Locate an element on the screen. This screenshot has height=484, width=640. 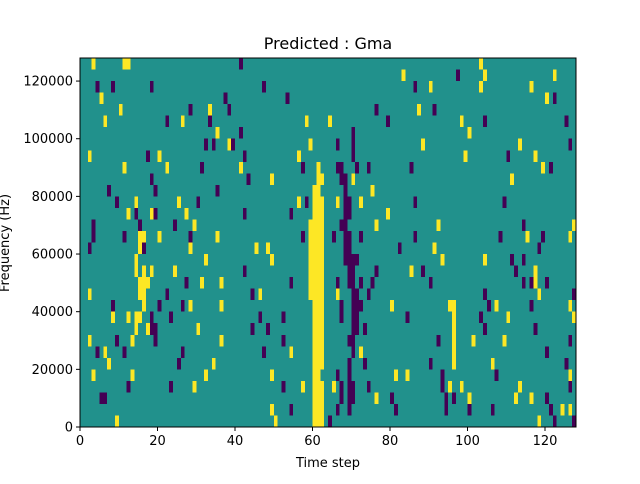
x-tick-label: 20 is located at coordinates (157, 441).